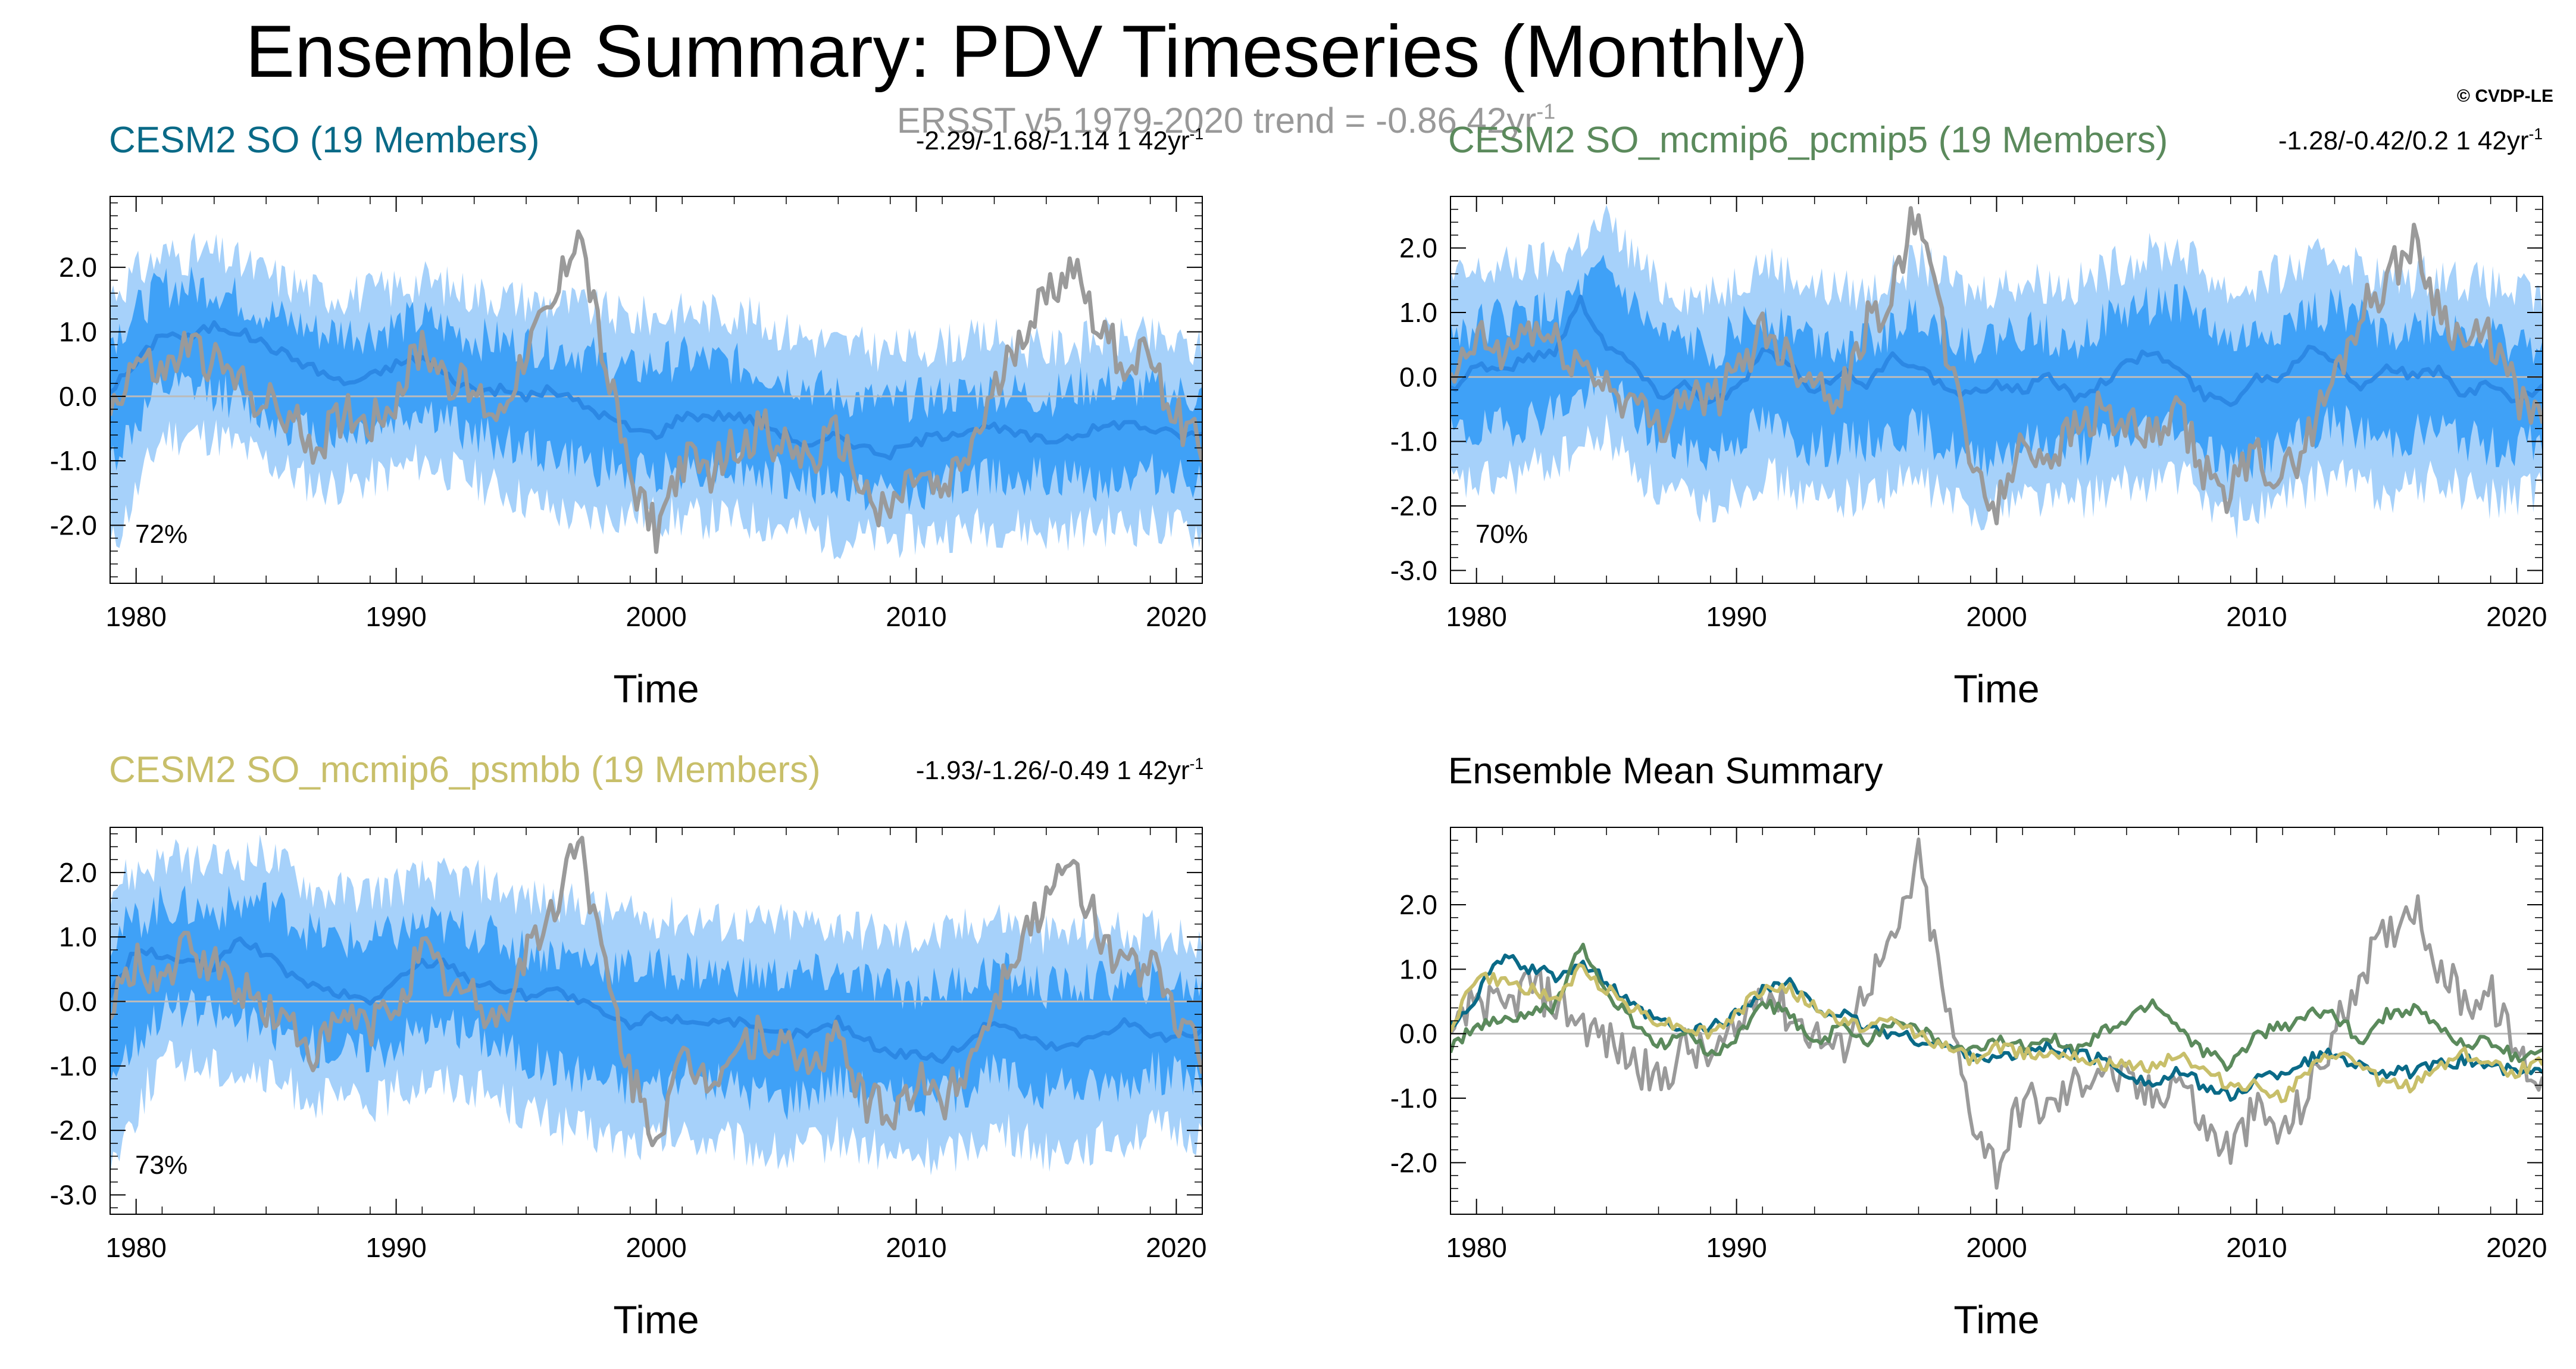 Image resolution: width=2576 pixels, height=1369 pixels. I want to click on series-cesm2-so, so click(1996, 1028).